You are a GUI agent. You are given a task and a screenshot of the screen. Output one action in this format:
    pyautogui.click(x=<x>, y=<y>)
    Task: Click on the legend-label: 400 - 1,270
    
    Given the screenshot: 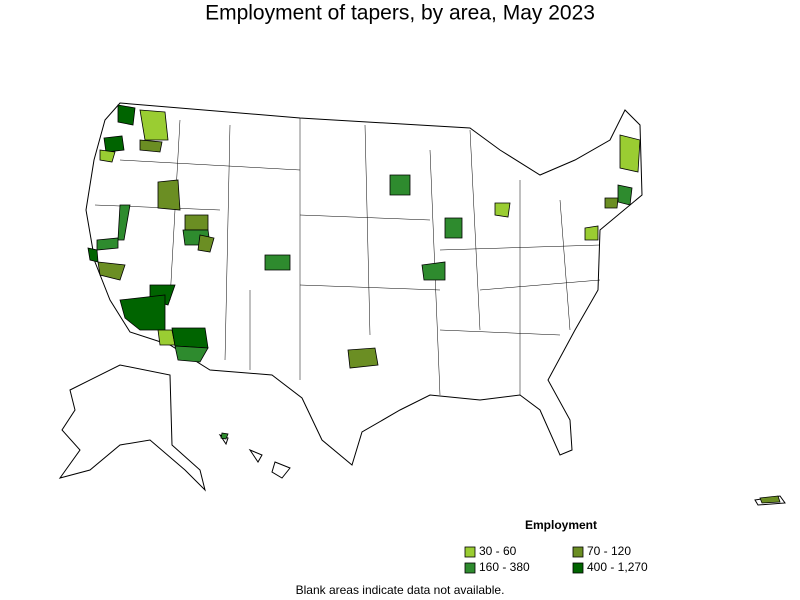 What is the action you would take?
    pyautogui.click(x=617, y=567)
    